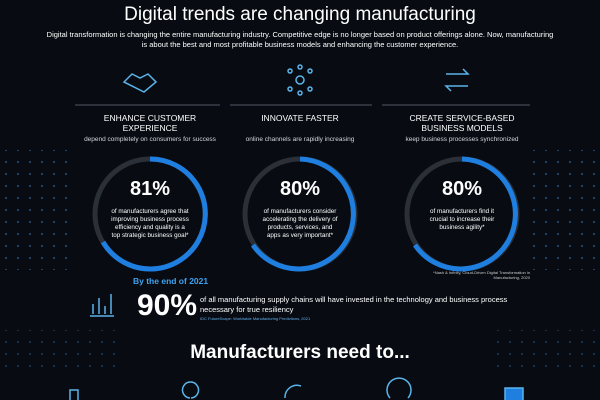  I want to click on column-heading: CREATE SERVICE-BASED BUSINESS MODELS, so click(462, 123).